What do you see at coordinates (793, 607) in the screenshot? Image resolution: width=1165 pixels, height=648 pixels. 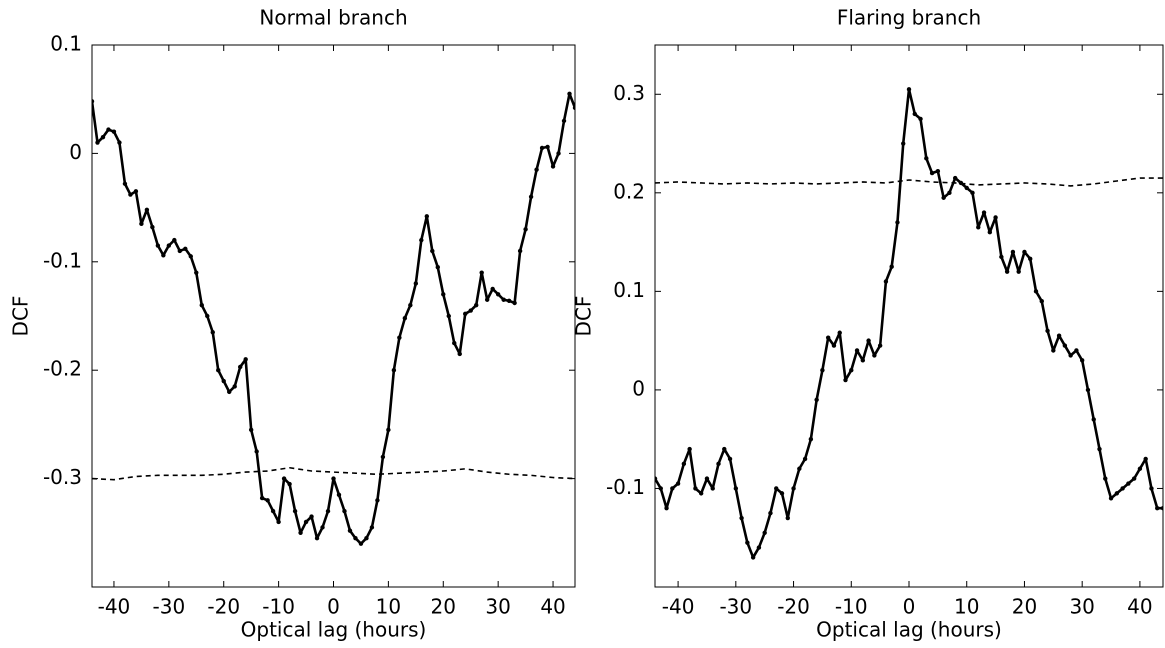 I see `x-tick-label: -20` at bounding box center [793, 607].